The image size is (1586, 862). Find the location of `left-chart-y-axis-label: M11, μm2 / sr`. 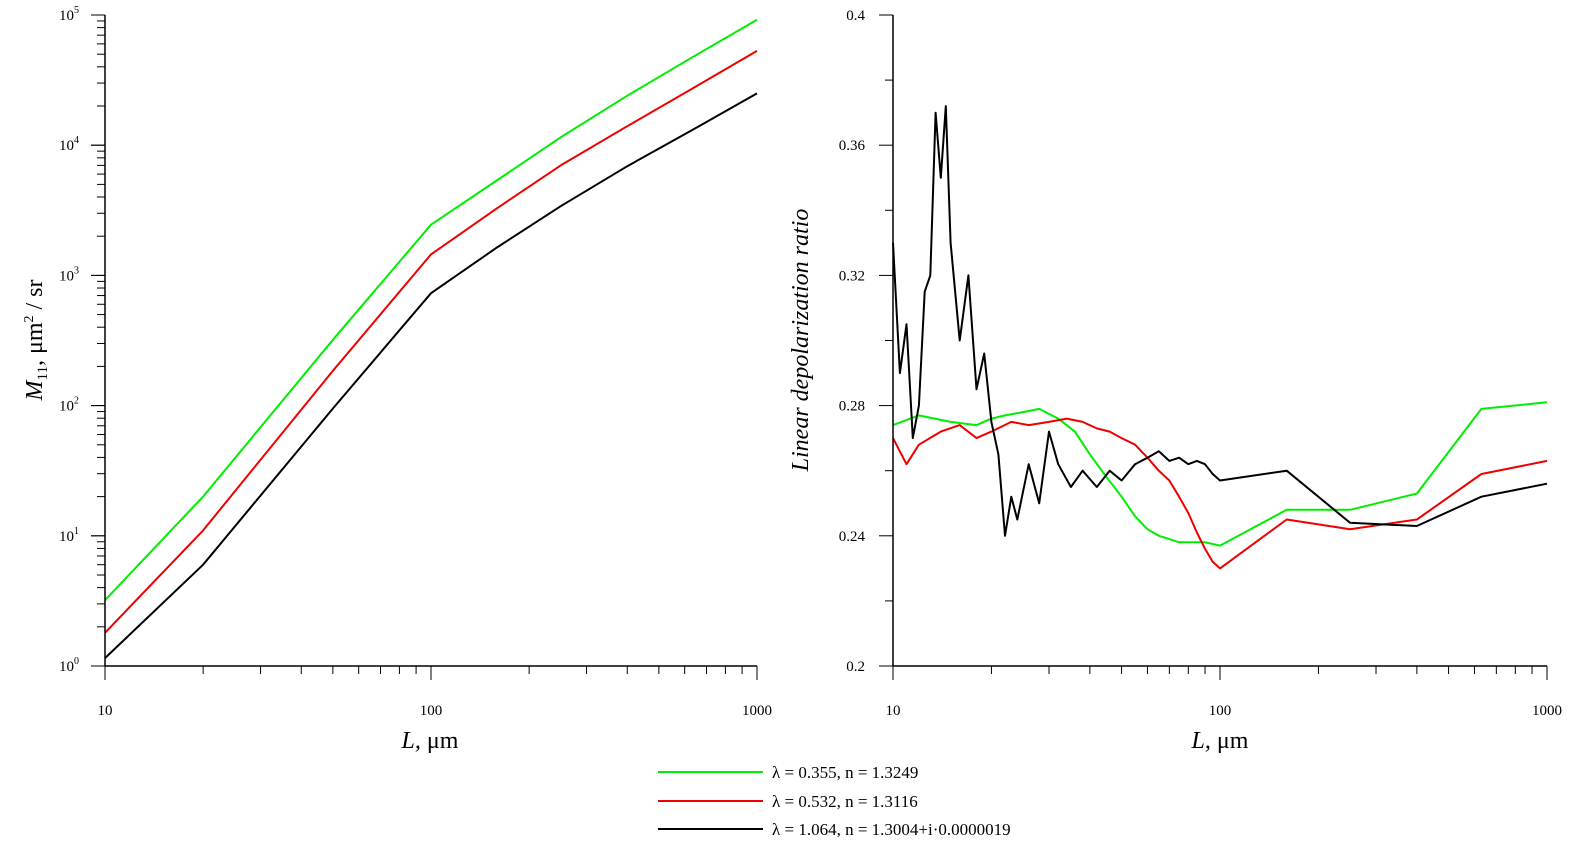

left-chart-y-axis-label: M11, μm2 / sr is located at coordinates (36, 340).